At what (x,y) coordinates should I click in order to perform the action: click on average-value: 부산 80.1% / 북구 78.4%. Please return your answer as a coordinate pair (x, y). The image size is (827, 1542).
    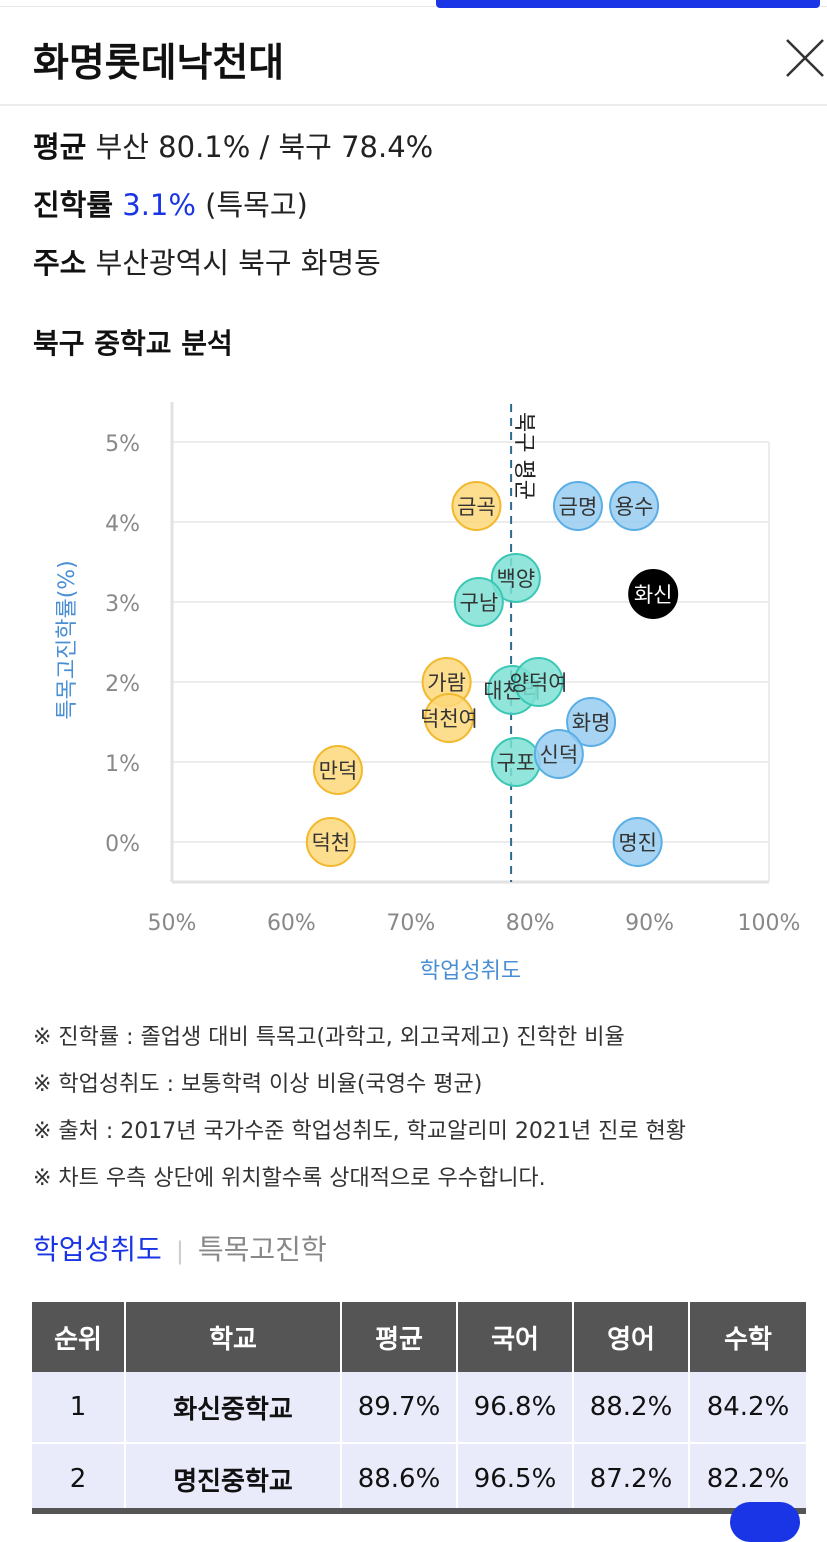
    Looking at the image, I should click on (264, 147).